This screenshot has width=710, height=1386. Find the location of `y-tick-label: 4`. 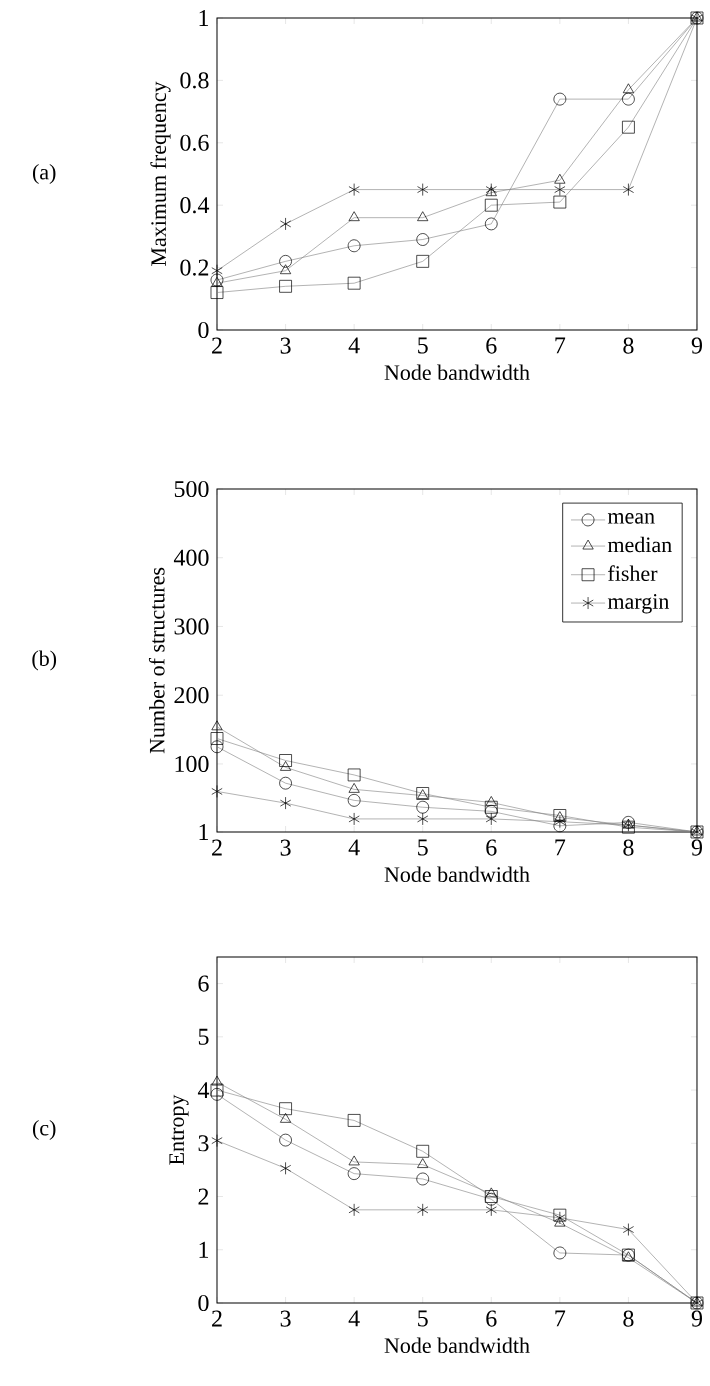

y-tick-label: 4 is located at coordinates (203, 1090).